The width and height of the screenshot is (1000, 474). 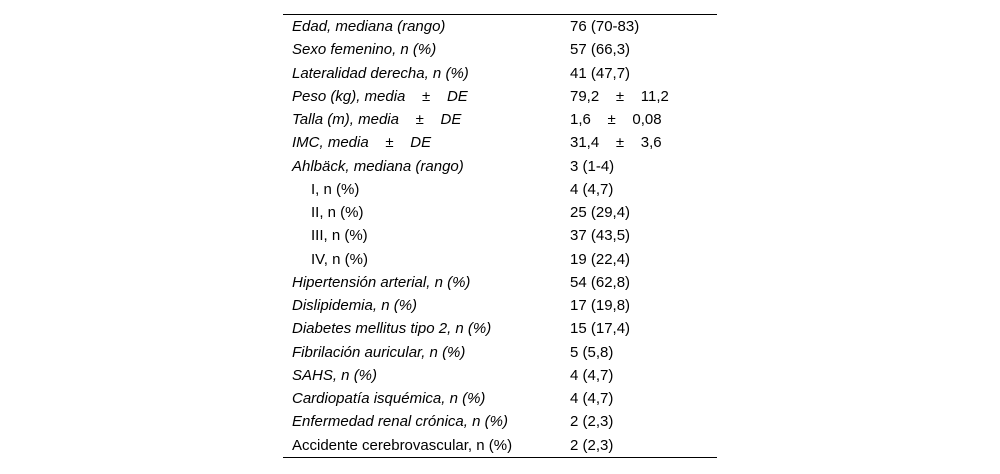 What do you see at coordinates (500, 166) in the screenshot?
I see `table-row: Ahlbäck, mediana (rango) 3 (1-4)` at bounding box center [500, 166].